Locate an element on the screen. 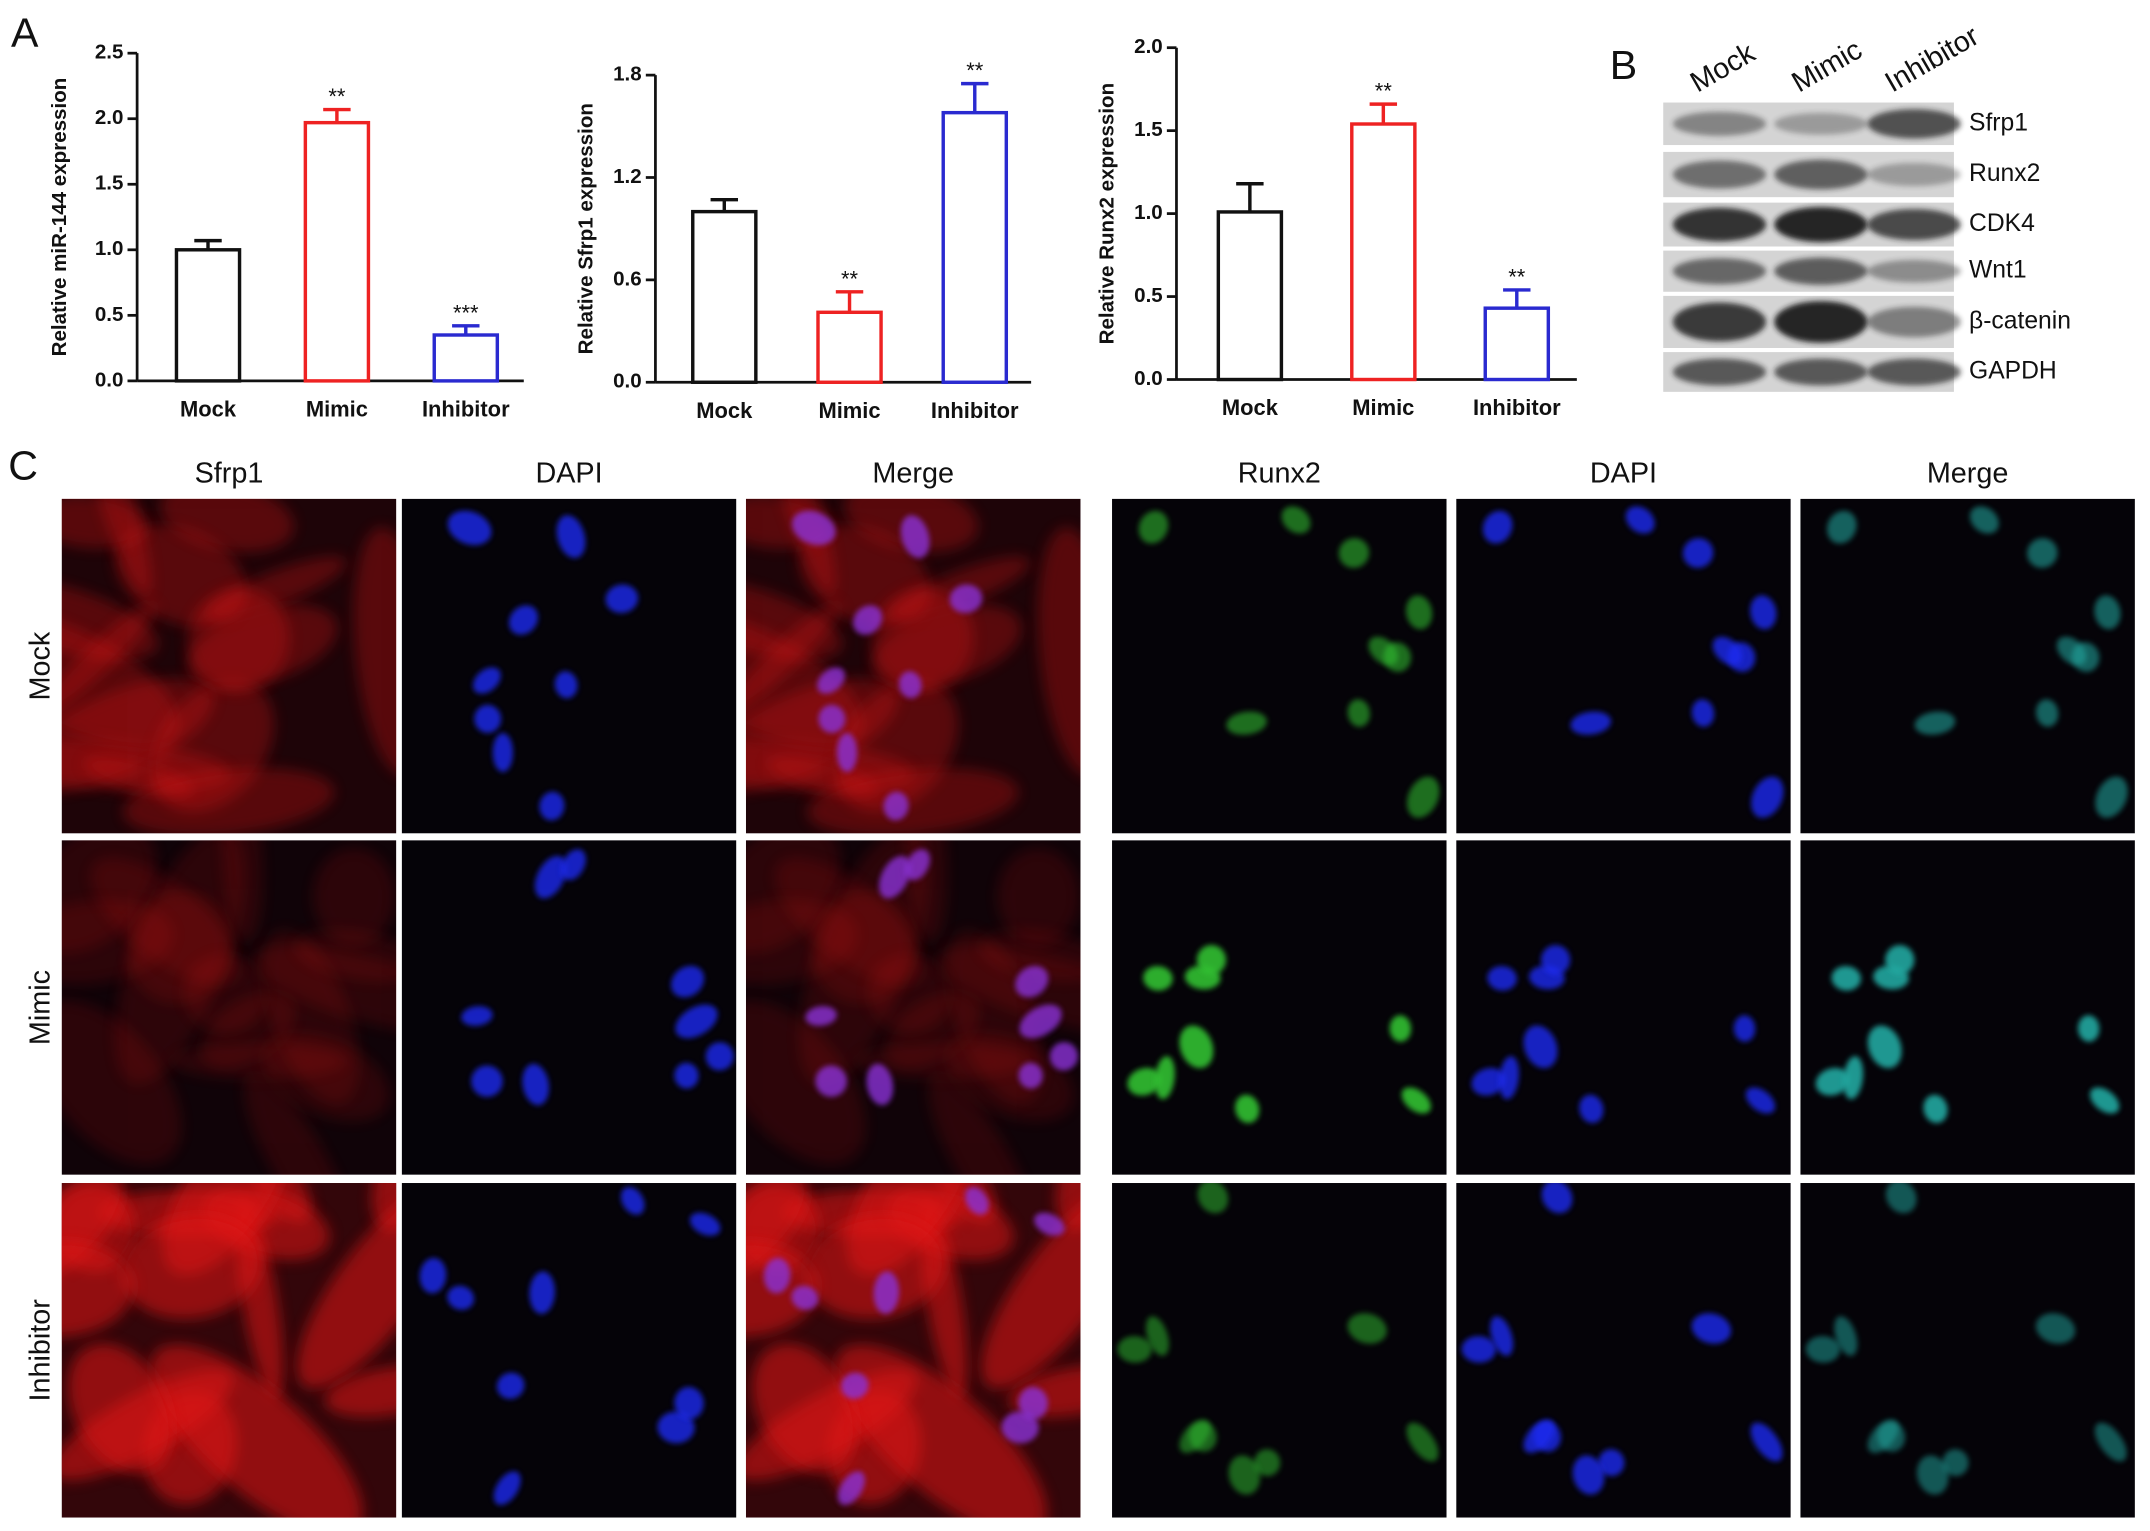 The width and height of the screenshot is (2150, 1531). row-label: Inhibitor is located at coordinates (40, 1350).